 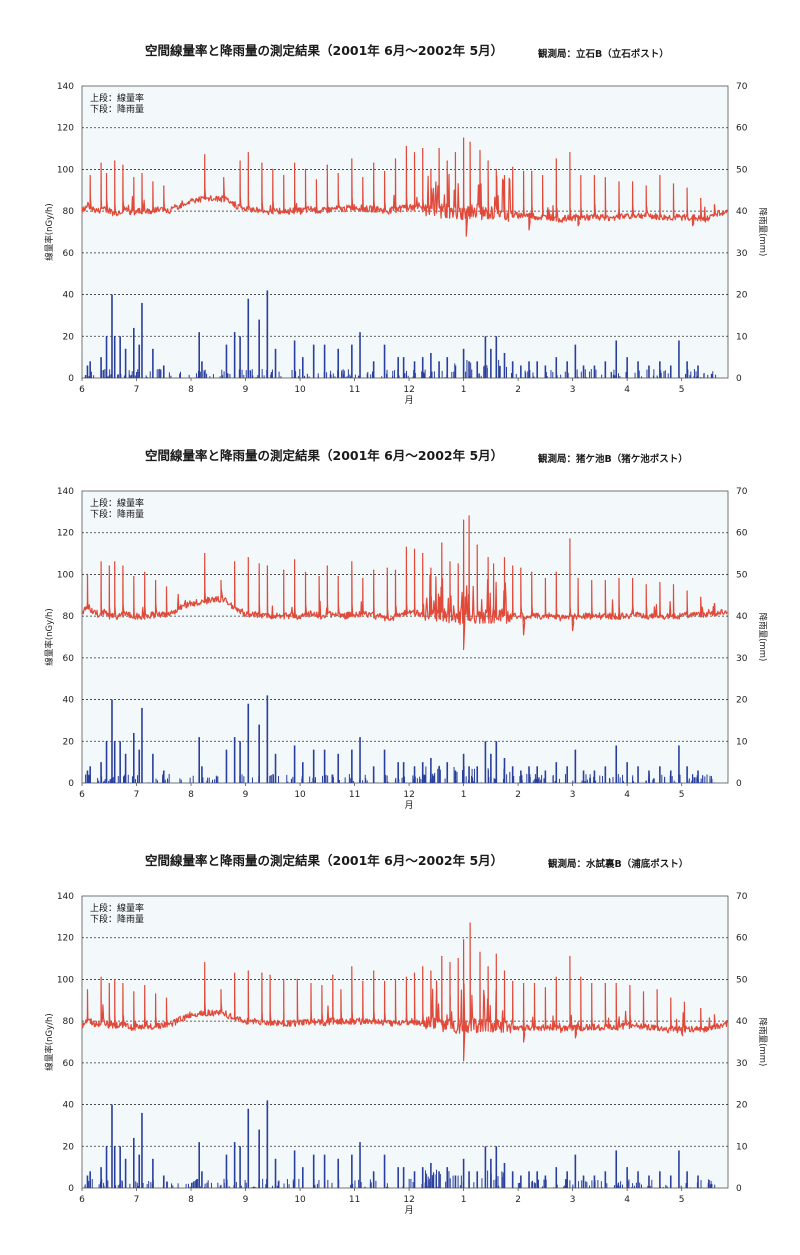 What do you see at coordinates (117, 98) in the screenshot?
I see `legend-entry: 上段：線量率` at bounding box center [117, 98].